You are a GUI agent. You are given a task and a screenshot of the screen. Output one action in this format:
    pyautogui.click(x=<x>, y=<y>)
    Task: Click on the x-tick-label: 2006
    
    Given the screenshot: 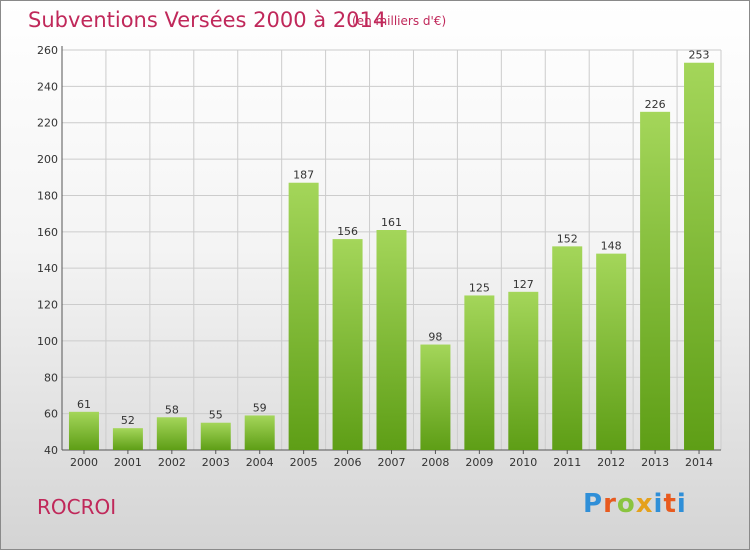 What is the action you would take?
    pyautogui.click(x=348, y=462)
    